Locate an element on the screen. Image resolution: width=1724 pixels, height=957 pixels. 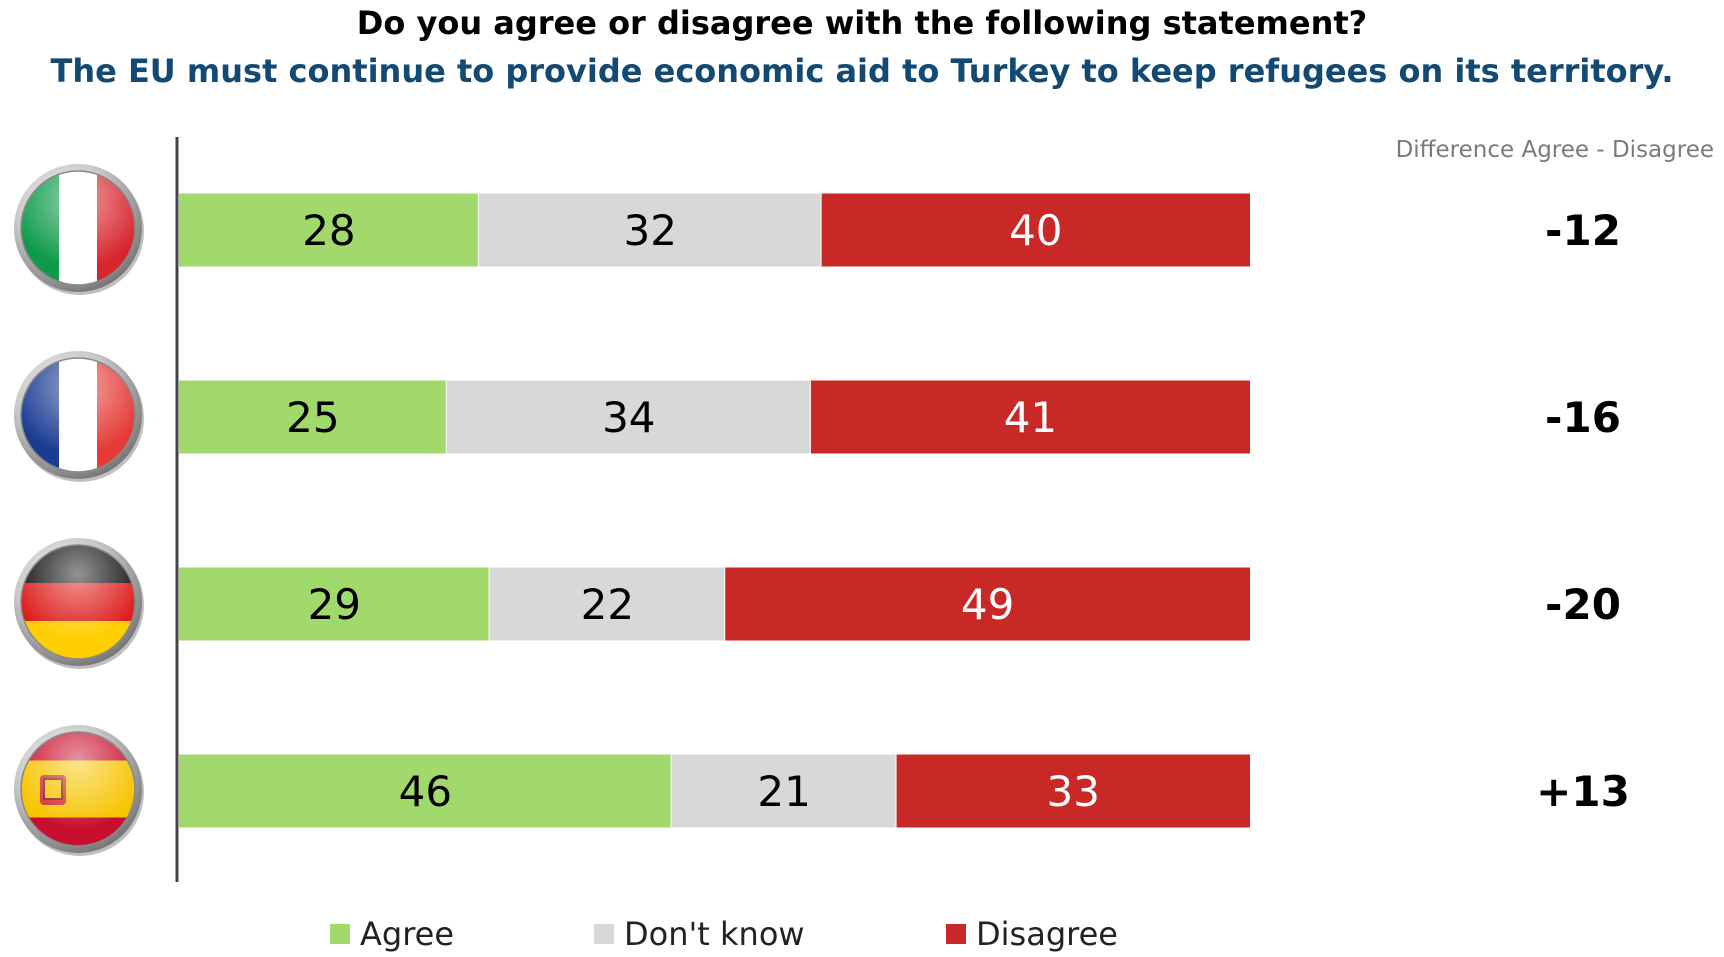
legend-item-disagree: Disagree is located at coordinates (1032, 934).